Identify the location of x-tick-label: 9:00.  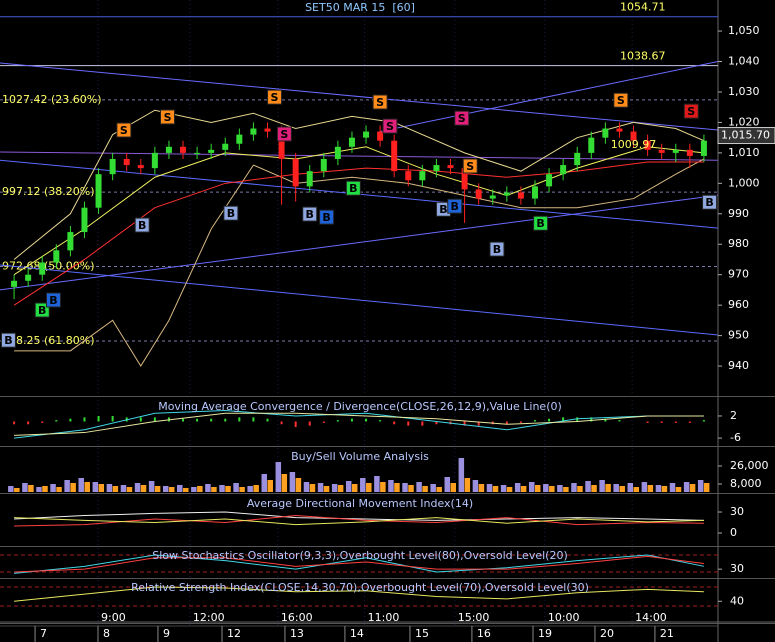
(113, 617).